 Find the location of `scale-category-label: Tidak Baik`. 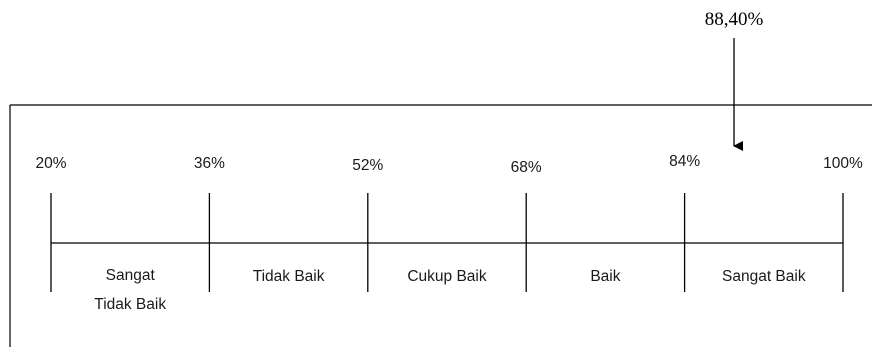

scale-category-label: Tidak Baik is located at coordinates (289, 276).